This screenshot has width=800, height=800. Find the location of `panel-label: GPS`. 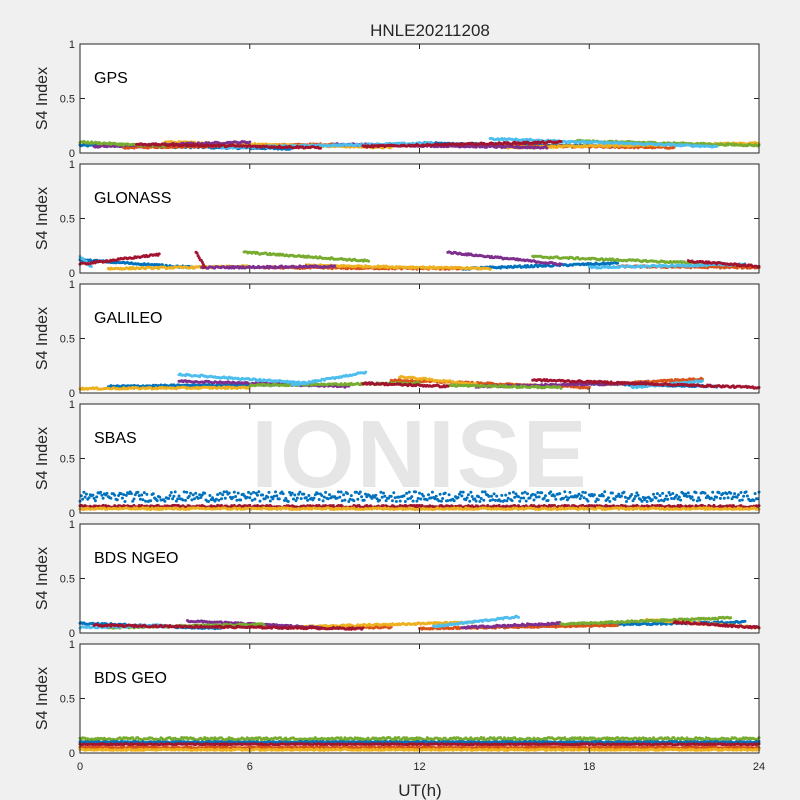

panel-label: GPS is located at coordinates (111, 78).